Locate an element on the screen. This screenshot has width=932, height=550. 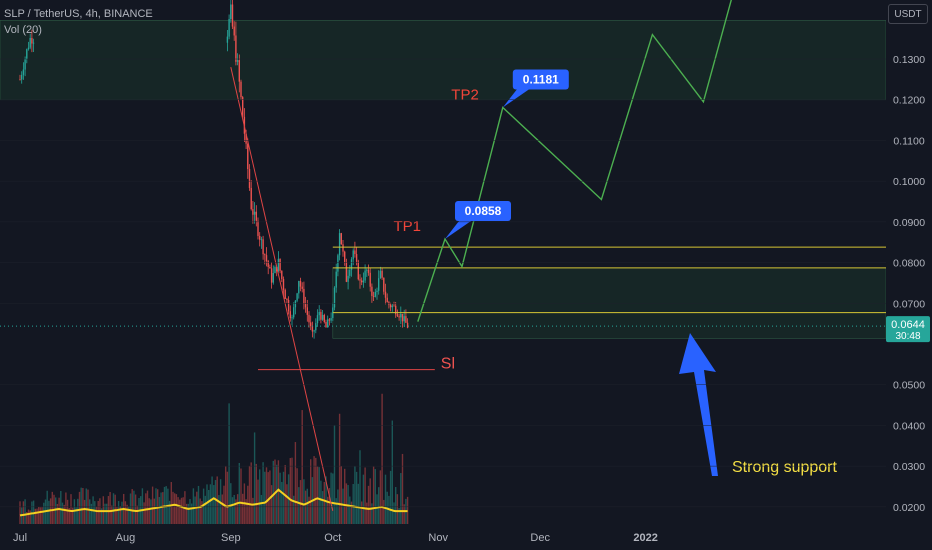
y-tick-label-8: 0.0400 is located at coordinates (909, 426).